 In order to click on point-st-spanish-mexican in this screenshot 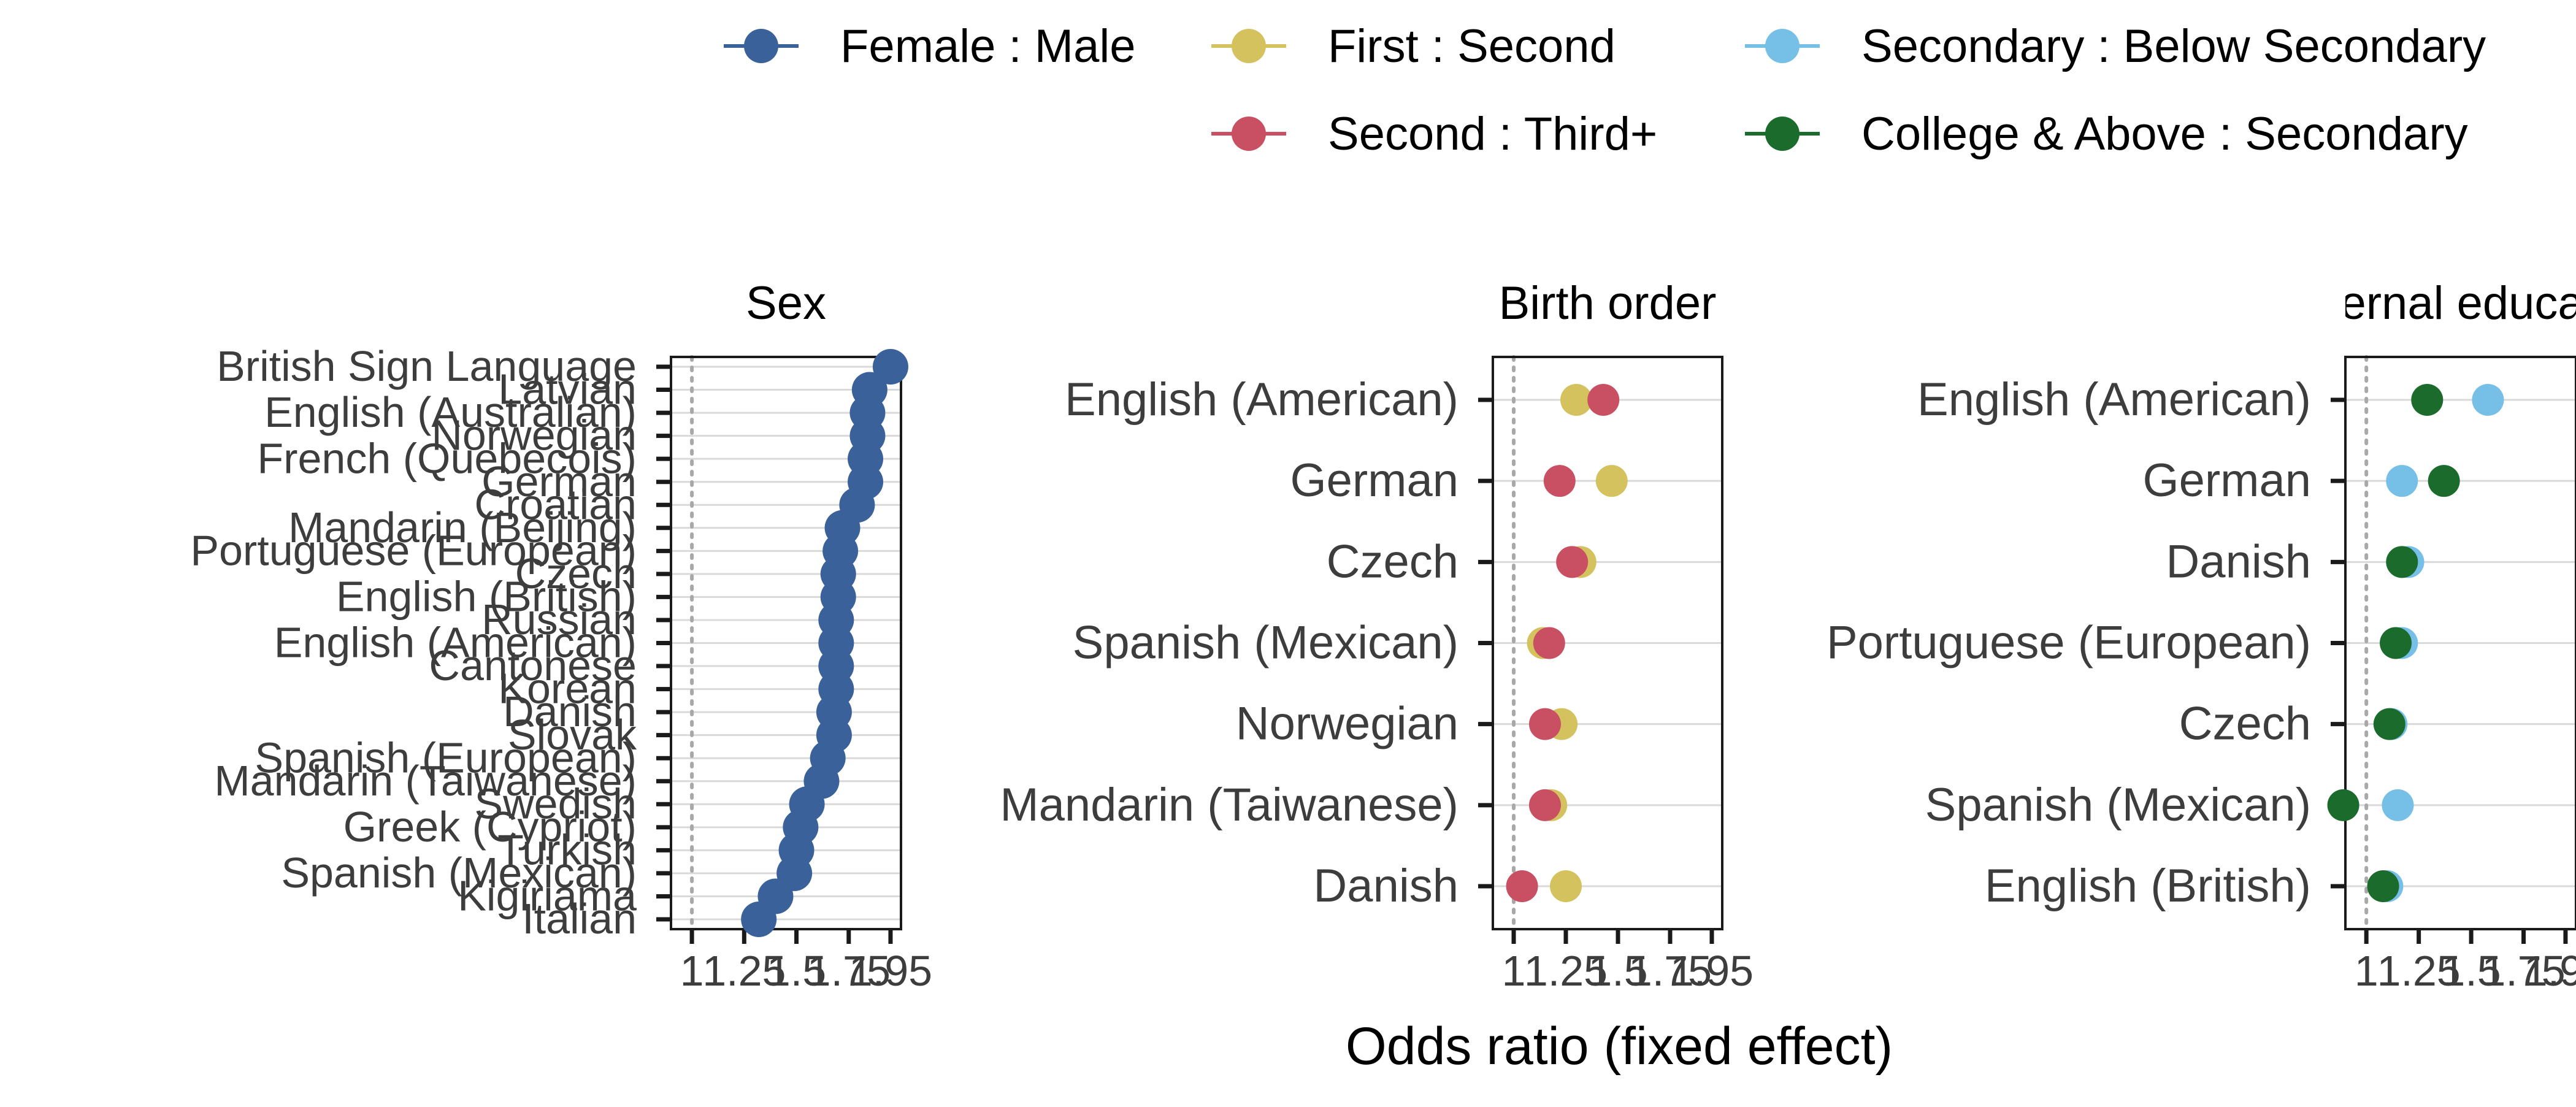, I will do `click(1549, 643)`.